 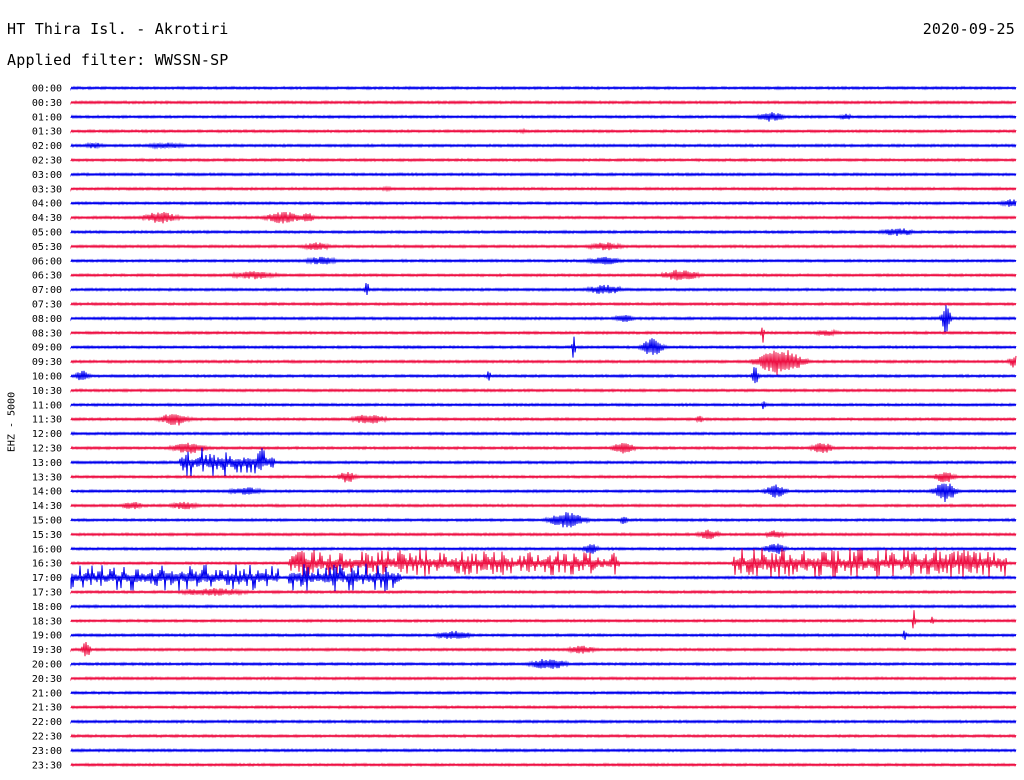 What do you see at coordinates (47, 276) in the screenshot?
I see `time-tick-label: 06:30` at bounding box center [47, 276].